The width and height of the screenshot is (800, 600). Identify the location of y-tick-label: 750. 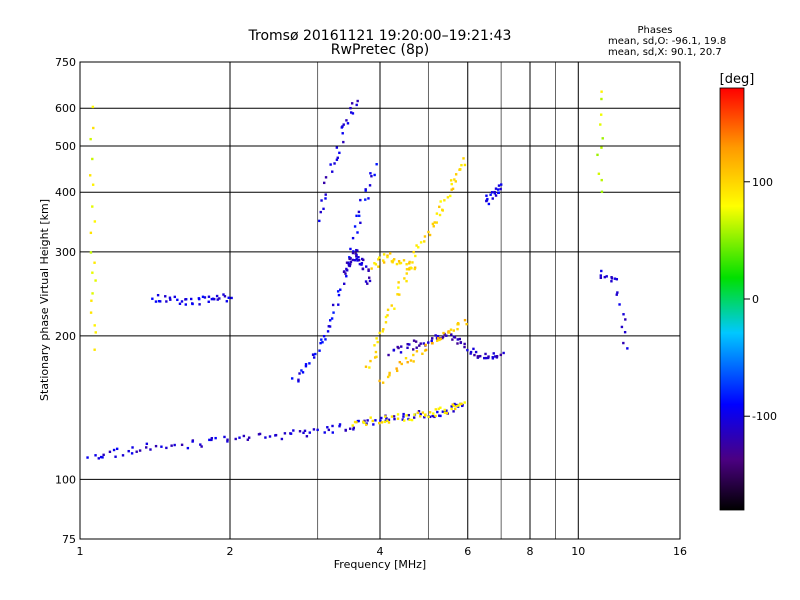
(65, 62).